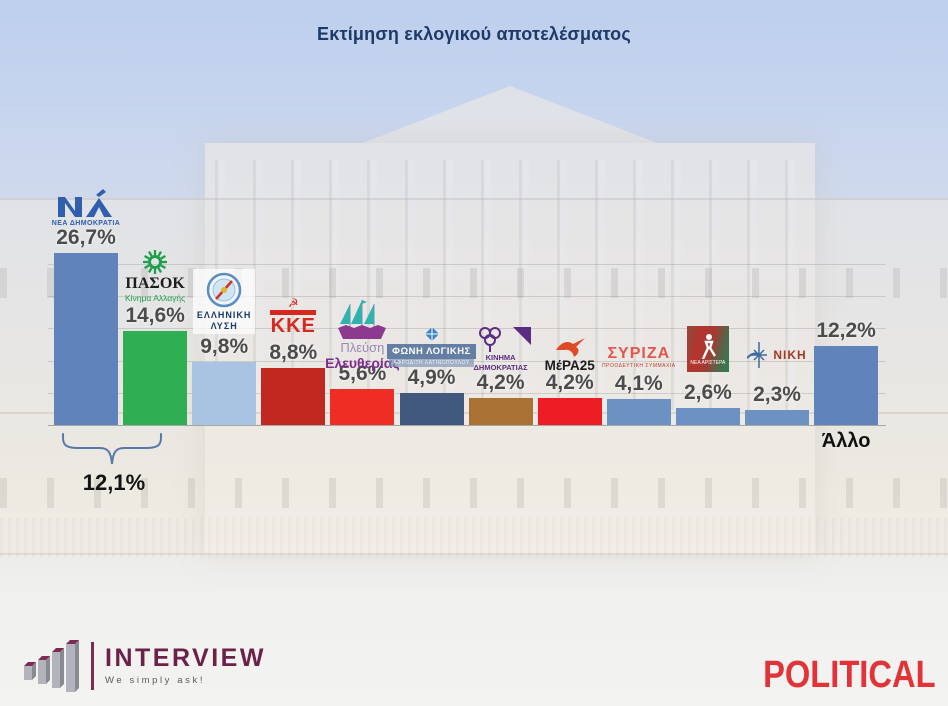 The image size is (948, 706). Describe the element at coordinates (569, 411) in the screenshot. I see `bar-mera25` at that location.